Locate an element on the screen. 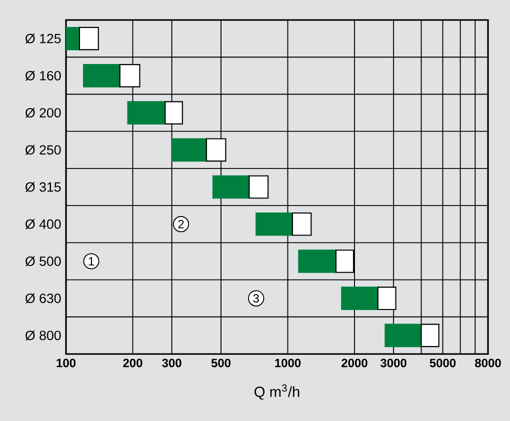  y-tick-label: Ø 315 is located at coordinates (43, 187).